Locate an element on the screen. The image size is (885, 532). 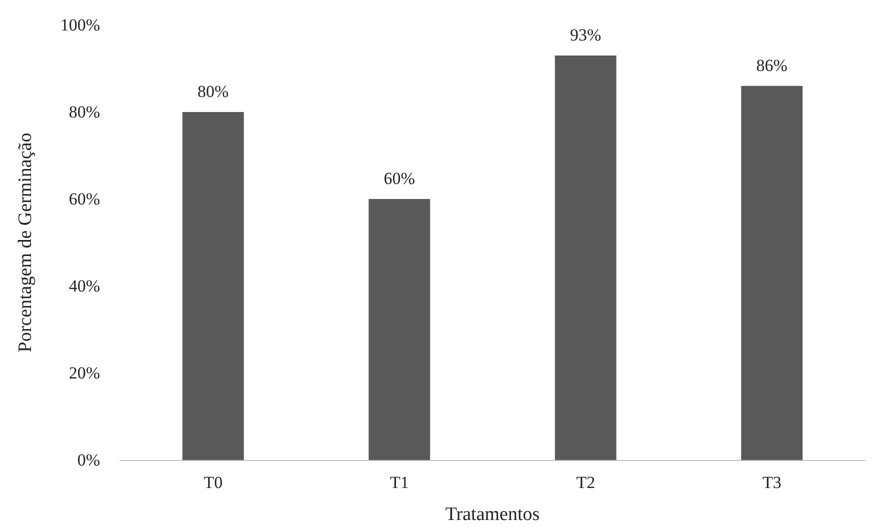
x-tick-label: T1 is located at coordinates (399, 482).